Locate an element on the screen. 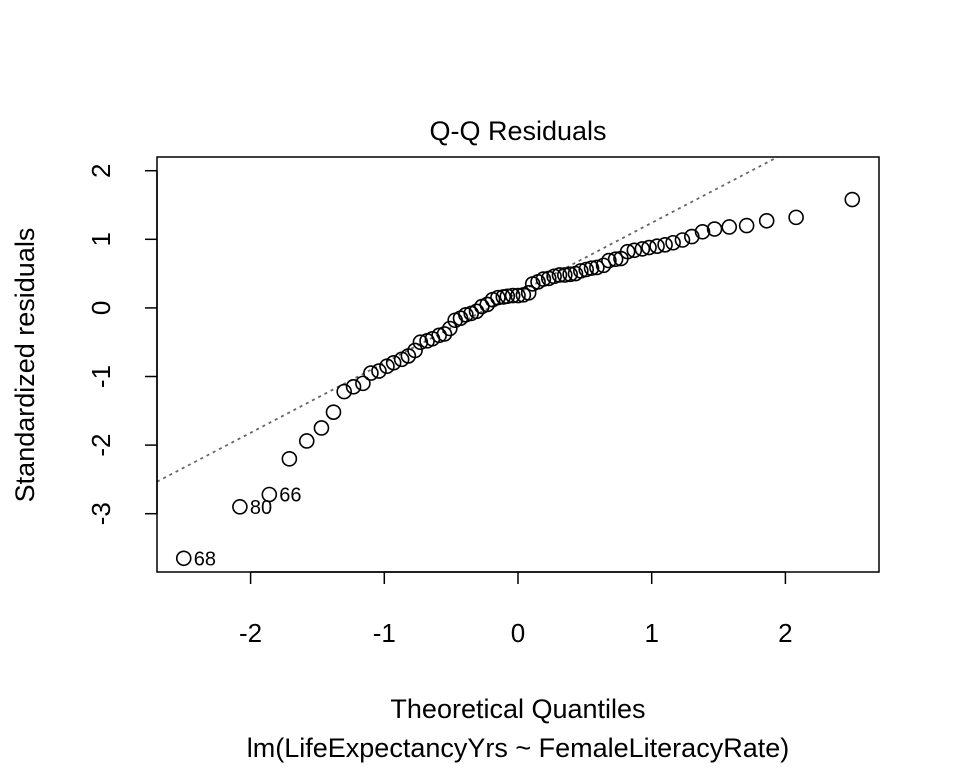 Image resolution: width=960 pixels, height=768 pixels. x-tick-label: 0 is located at coordinates (518, 633).